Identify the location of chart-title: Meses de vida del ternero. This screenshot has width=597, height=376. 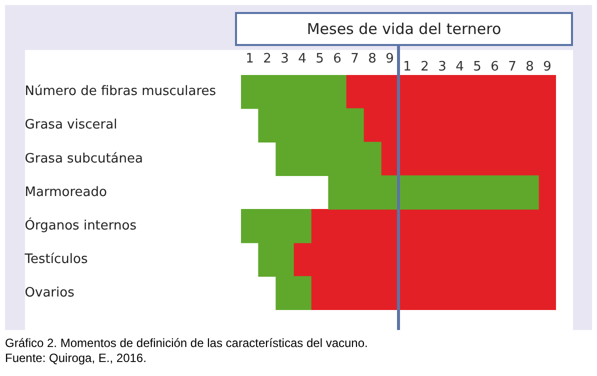
(404, 29).